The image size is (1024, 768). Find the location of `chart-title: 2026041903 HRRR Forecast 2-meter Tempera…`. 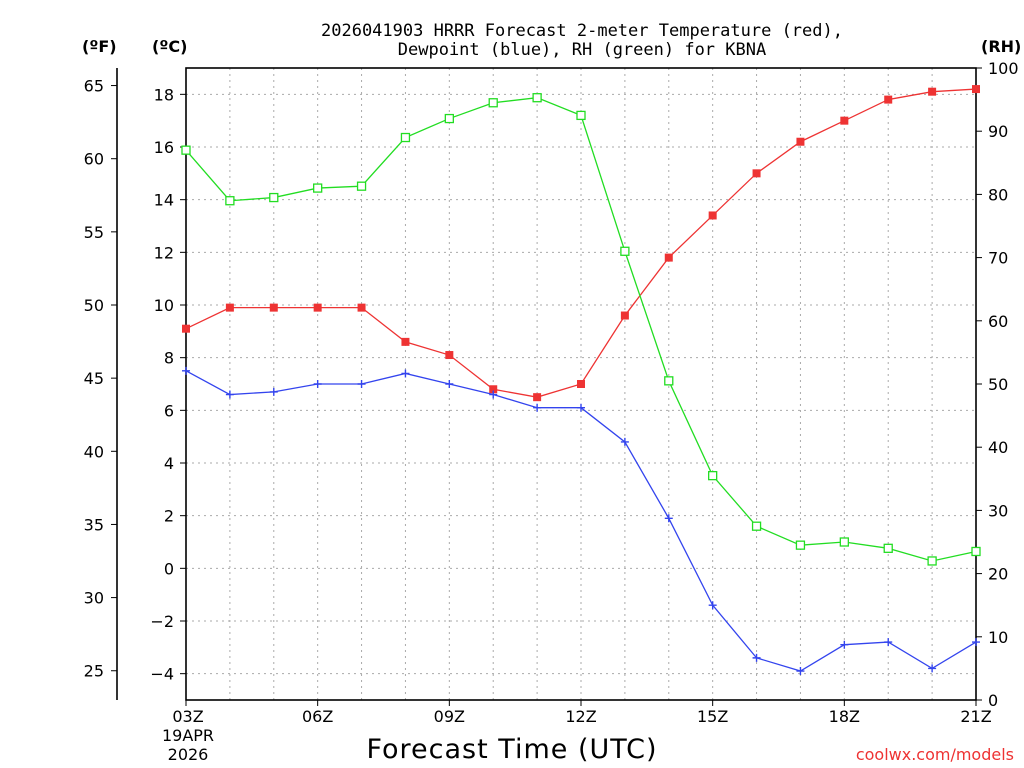

chart-title: 2026041903 HRRR Forecast 2-meter Tempera… is located at coordinates (582, 40).